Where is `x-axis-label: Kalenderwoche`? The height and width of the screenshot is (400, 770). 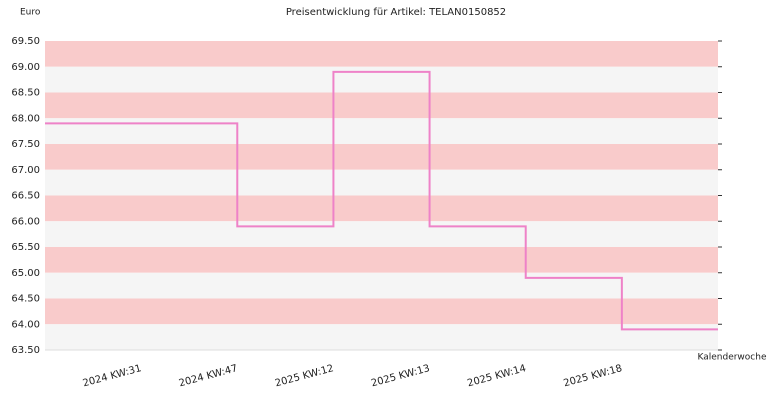 x-axis-label: Kalenderwoche is located at coordinates (731, 358).